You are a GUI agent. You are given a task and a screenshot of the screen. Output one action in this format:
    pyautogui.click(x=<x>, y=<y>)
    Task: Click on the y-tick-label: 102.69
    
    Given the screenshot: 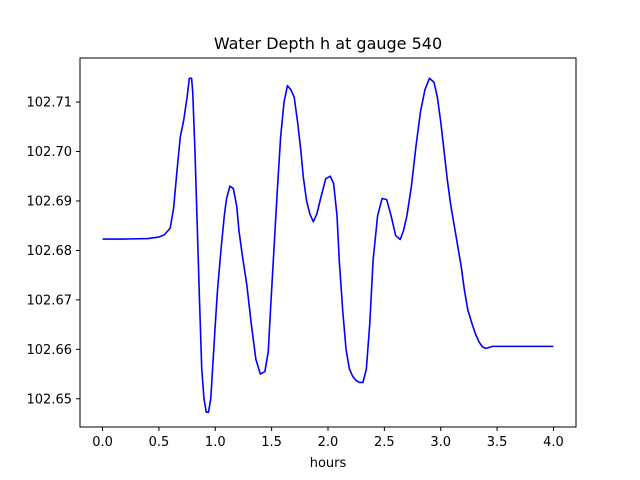 What is the action you would take?
    pyautogui.click(x=50, y=201)
    